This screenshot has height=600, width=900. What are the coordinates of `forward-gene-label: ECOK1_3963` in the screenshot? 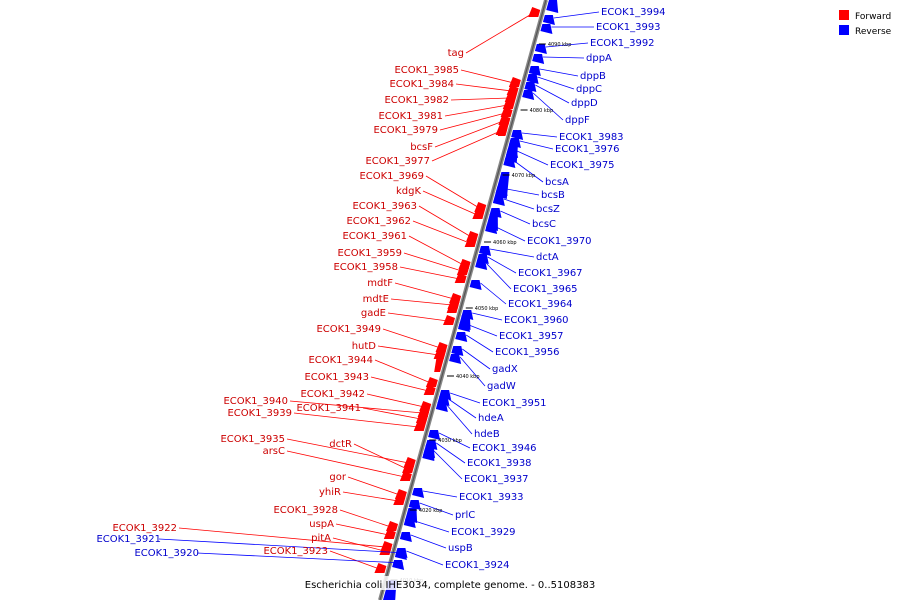 It's located at (384, 206).